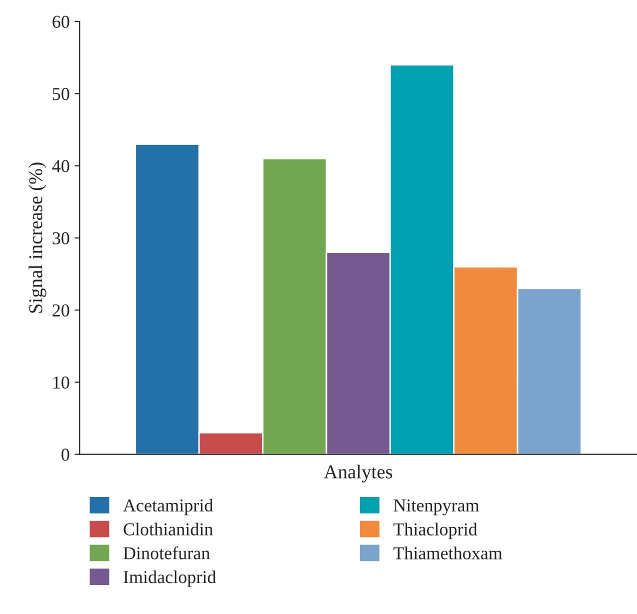 The image size is (637, 614). Describe the element at coordinates (66, 454) in the screenshot. I see `y-tick-label: 0` at that location.